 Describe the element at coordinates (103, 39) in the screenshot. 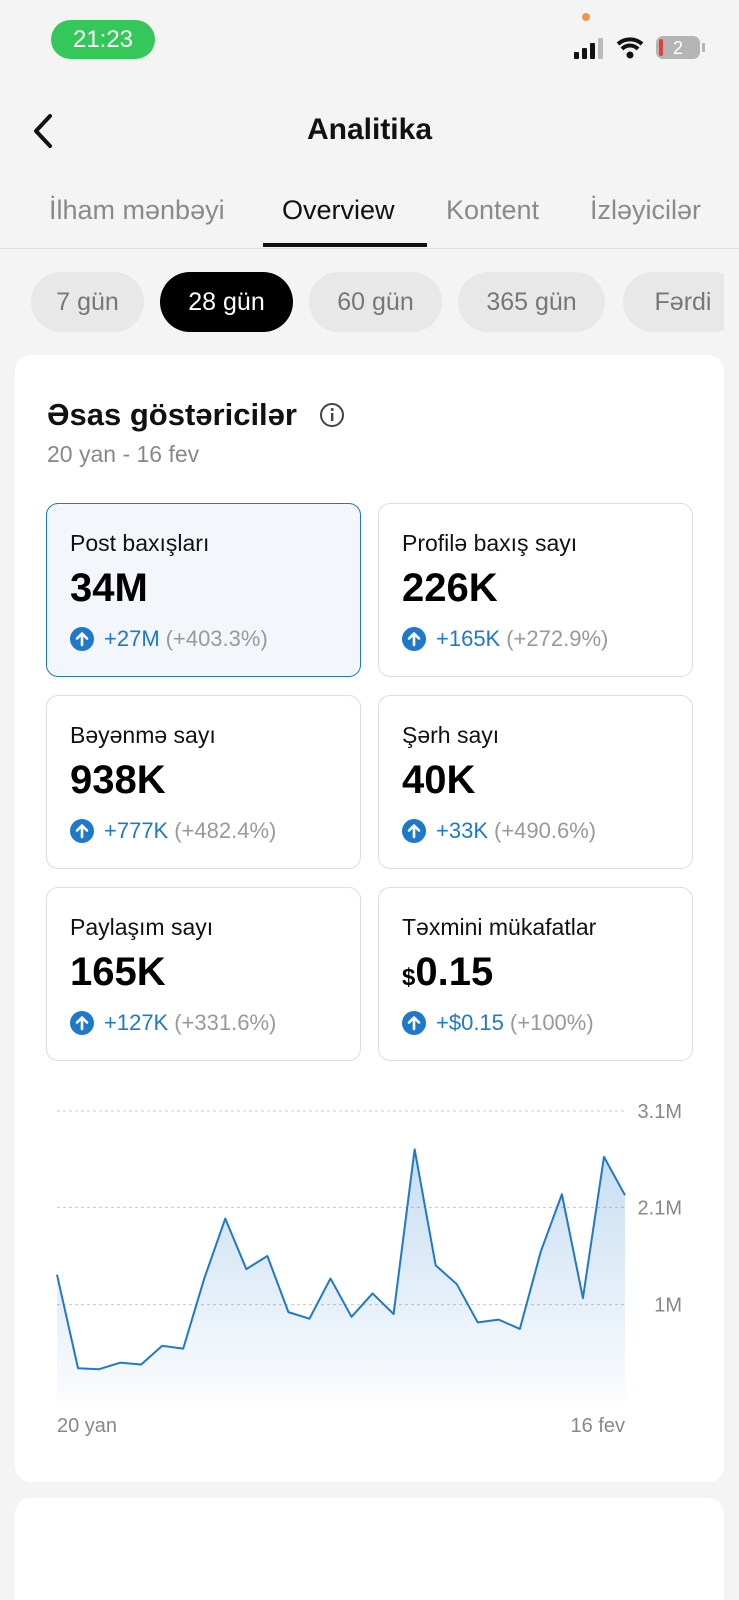

I see `status-time: 21:23` at that location.